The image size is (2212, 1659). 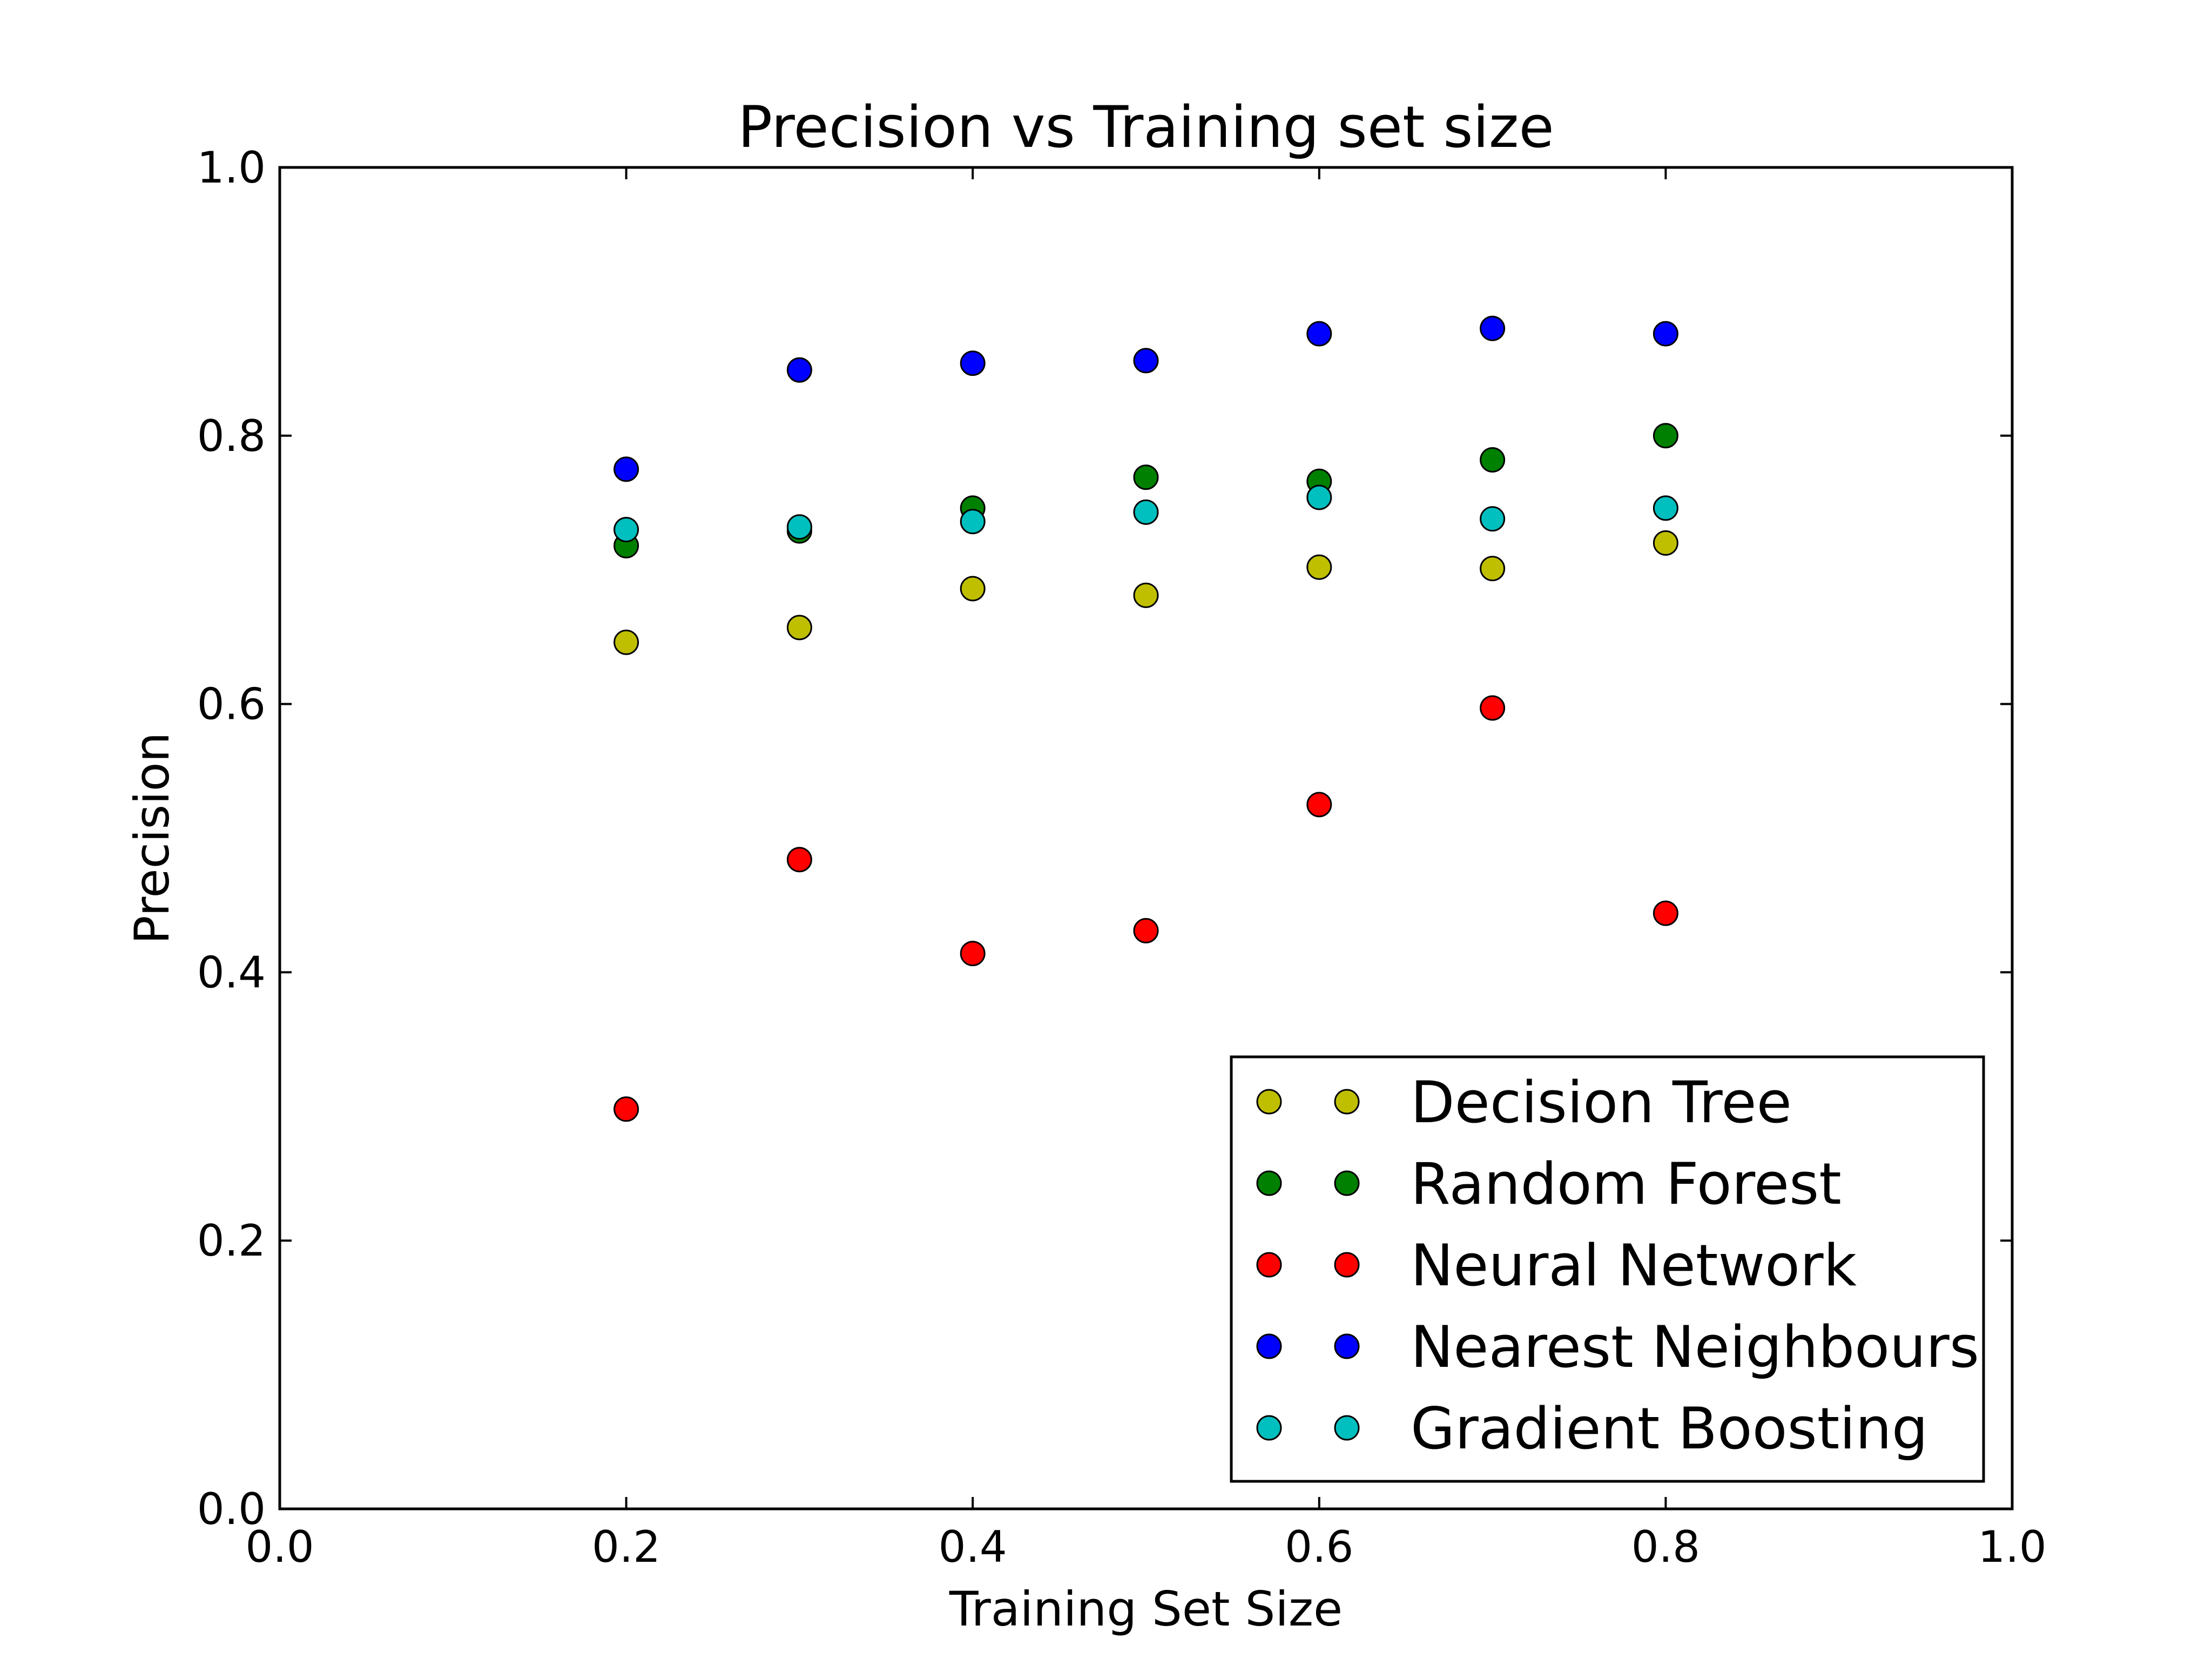 What do you see at coordinates (1319, 1547) in the screenshot?
I see `x-tick-label: 0.6` at bounding box center [1319, 1547].